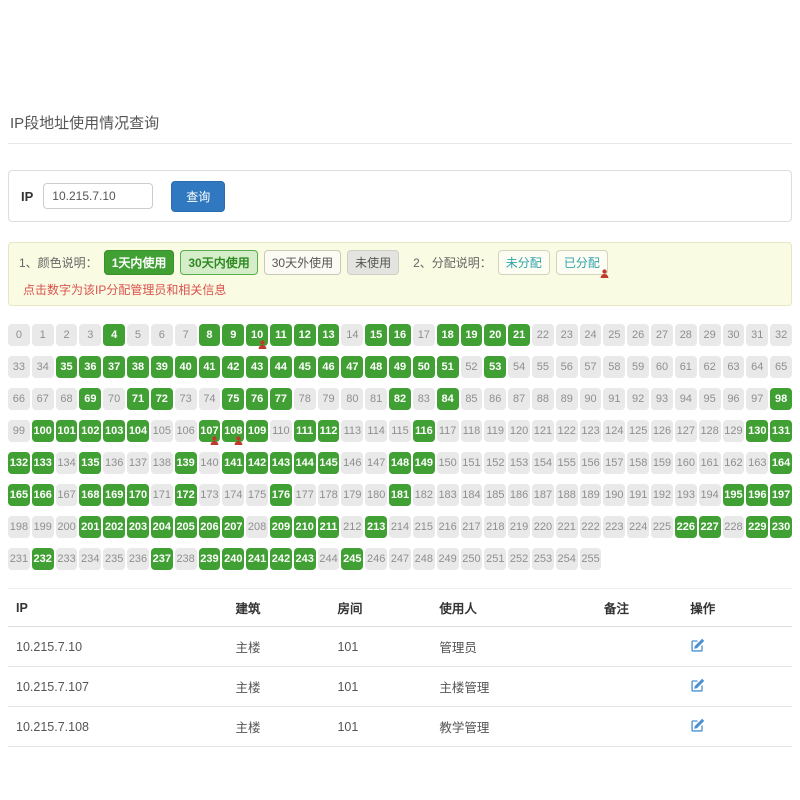 The image size is (800, 800). What do you see at coordinates (471, 527) in the screenshot?
I see `ip-cell-217: 217` at bounding box center [471, 527].